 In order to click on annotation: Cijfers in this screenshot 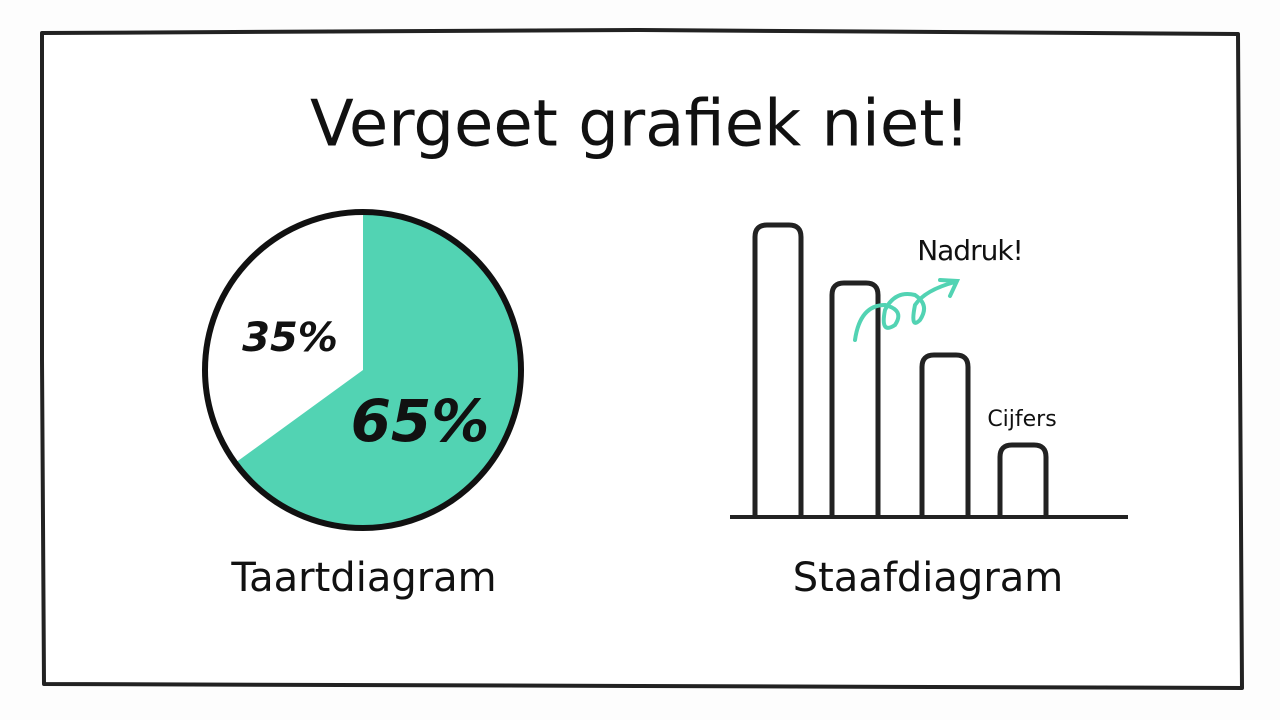, I will do `click(1021, 419)`.